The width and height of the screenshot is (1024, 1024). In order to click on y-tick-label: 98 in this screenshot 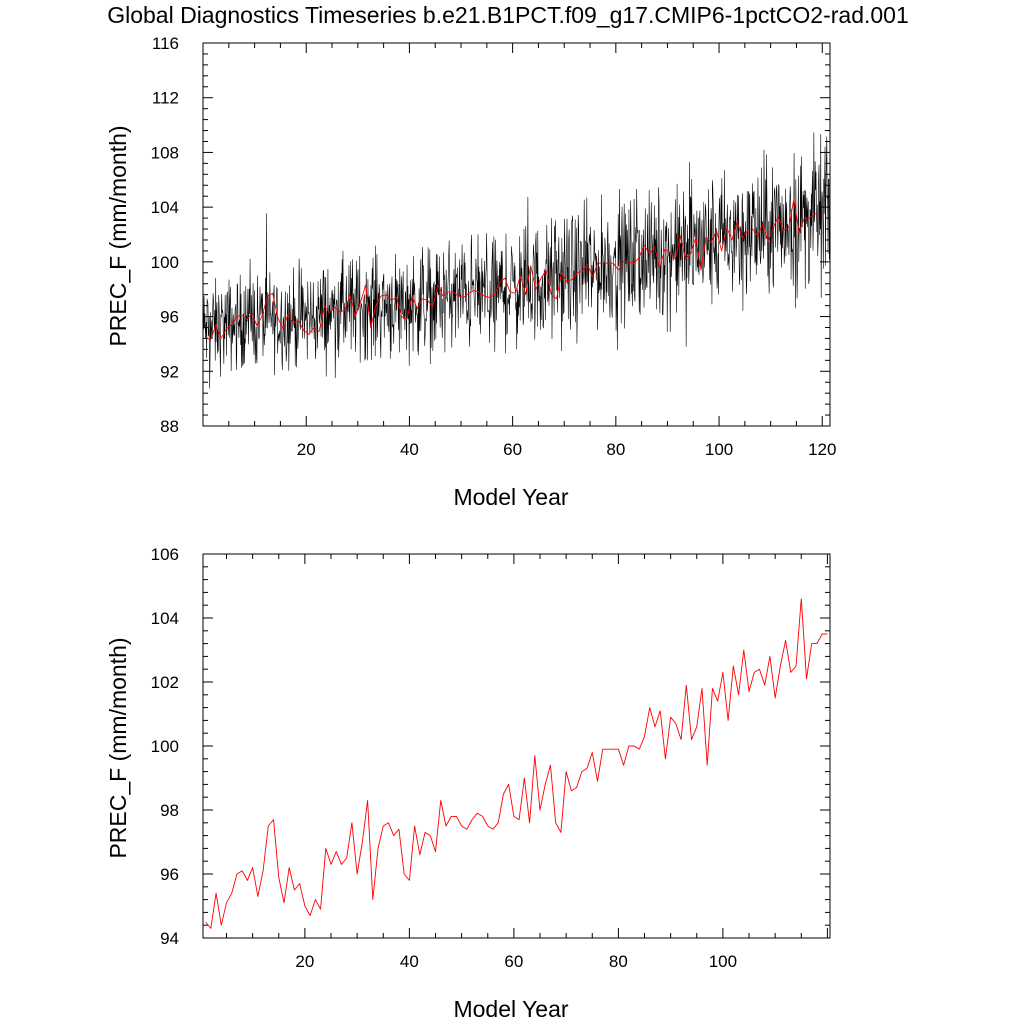, I will do `click(169, 810)`.